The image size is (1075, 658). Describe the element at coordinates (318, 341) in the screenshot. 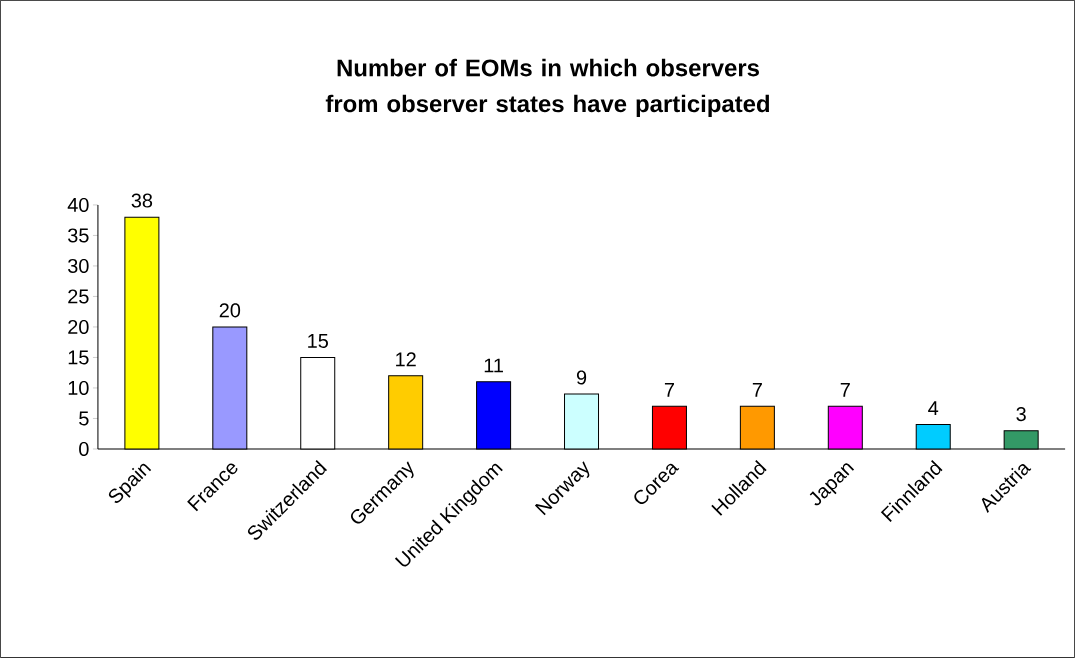

I see `data-label: 15` at that location.